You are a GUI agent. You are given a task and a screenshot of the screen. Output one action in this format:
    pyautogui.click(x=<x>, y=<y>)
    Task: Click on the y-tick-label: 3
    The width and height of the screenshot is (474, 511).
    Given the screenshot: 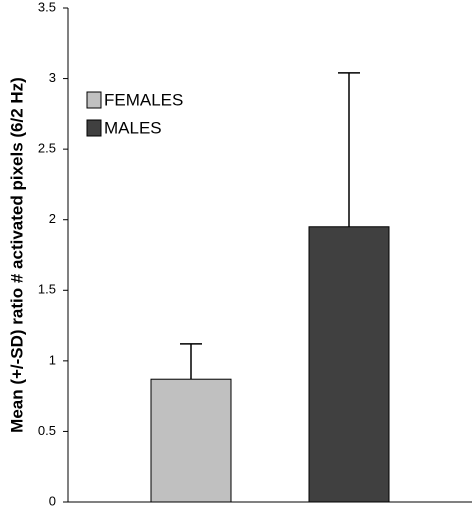 What is the action you would take?
    pyautogui.click(x=52, y=77)
    